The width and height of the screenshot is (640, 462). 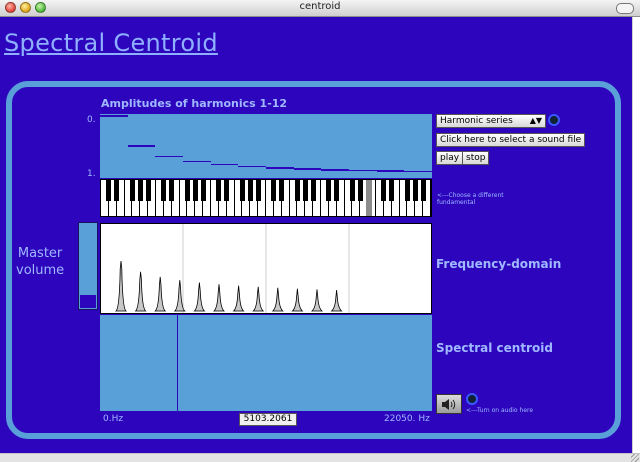 What do you see at coordinates (535, 120) in the screenshot?
I see `chevron-updown-icon: ▲▼` at bounding box center [535, 120].